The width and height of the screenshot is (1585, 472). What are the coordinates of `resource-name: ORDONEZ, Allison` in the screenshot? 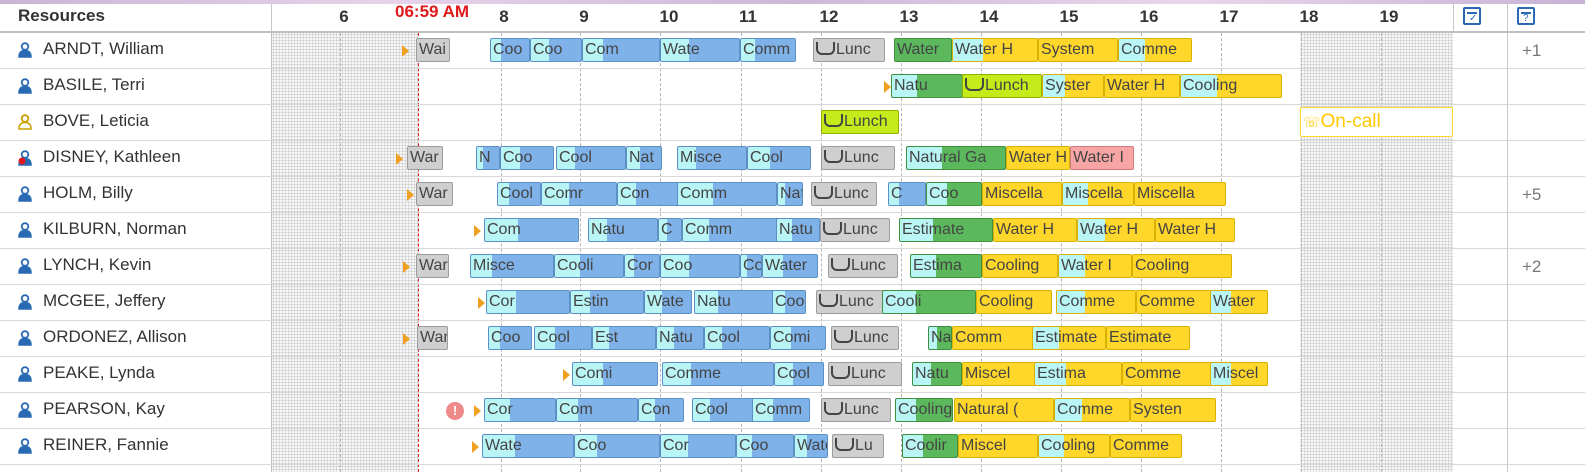 It's located at (115, 336).